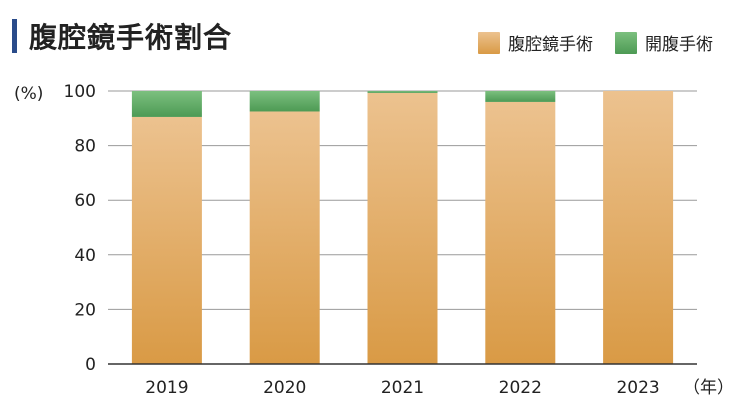  What do you see at coordinates (638, 227) in the screenshot?
I see `bar-laparoscopic-2023` at bounding box center [638, 227].